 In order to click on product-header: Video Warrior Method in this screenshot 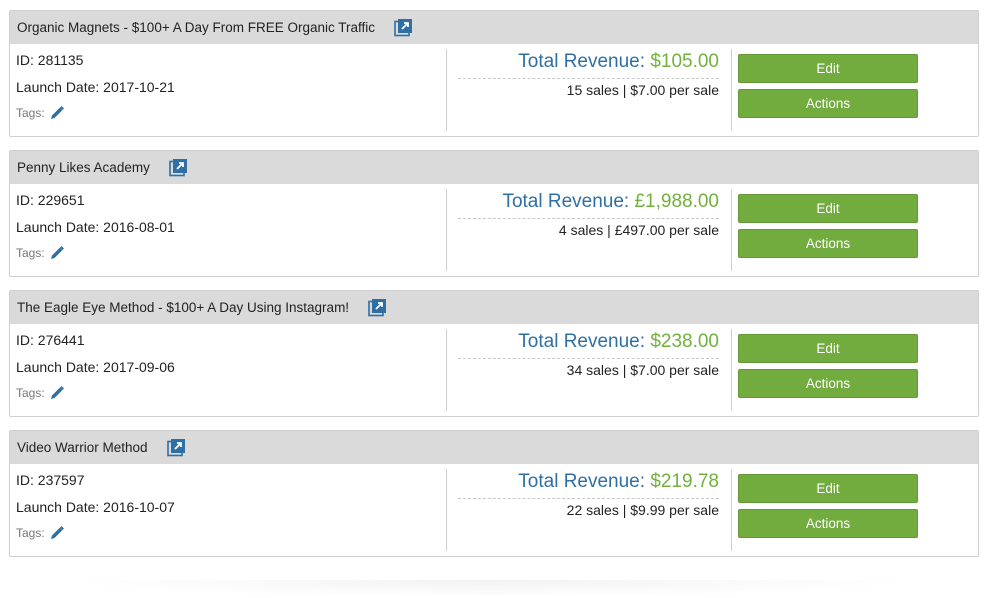, I will do `click(494, 447)`.